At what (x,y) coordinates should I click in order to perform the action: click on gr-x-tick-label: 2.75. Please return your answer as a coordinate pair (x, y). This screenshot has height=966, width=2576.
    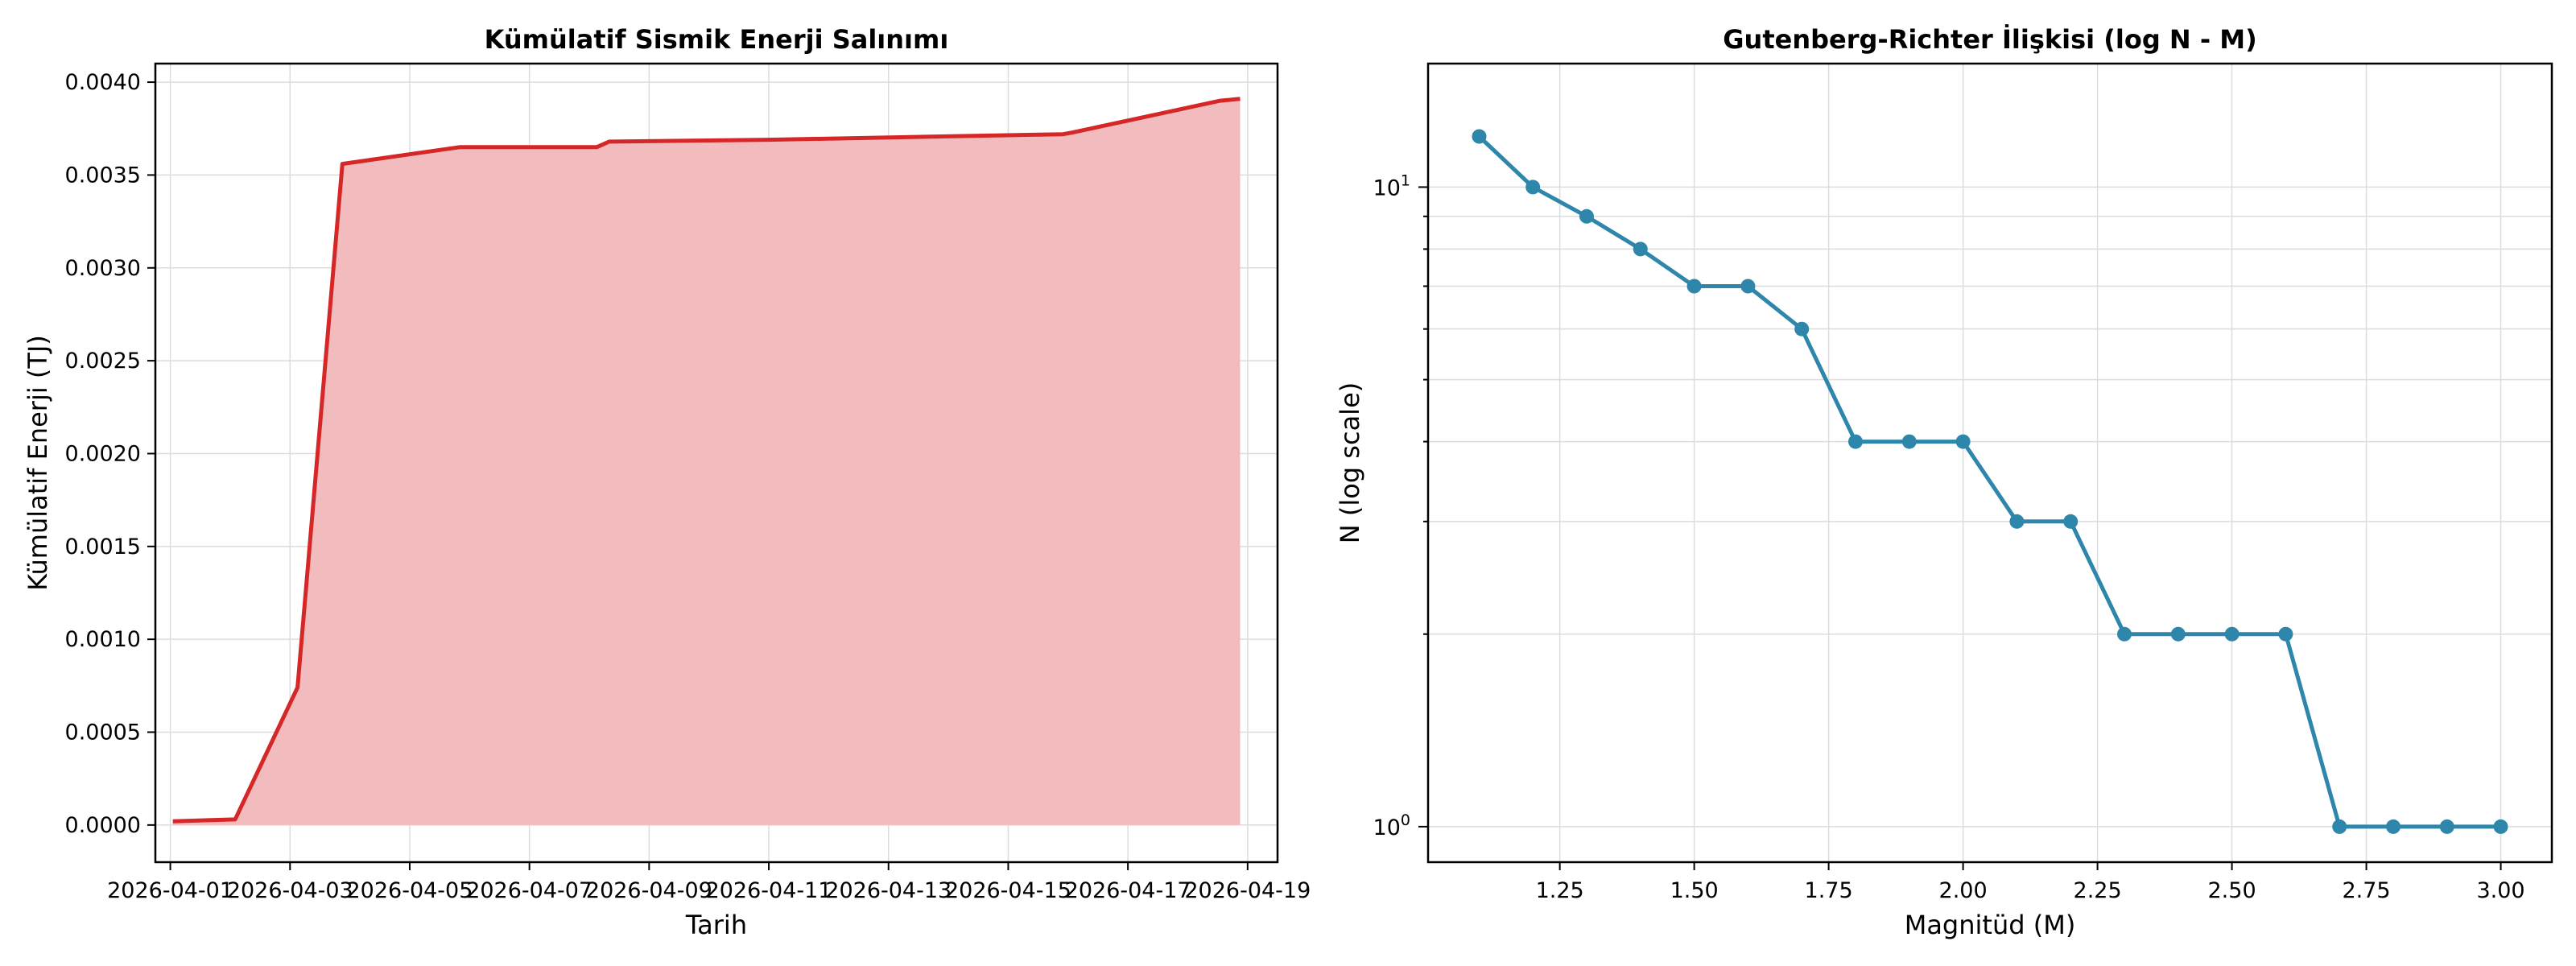
    Looking at the image, I should click on (2366, 890).